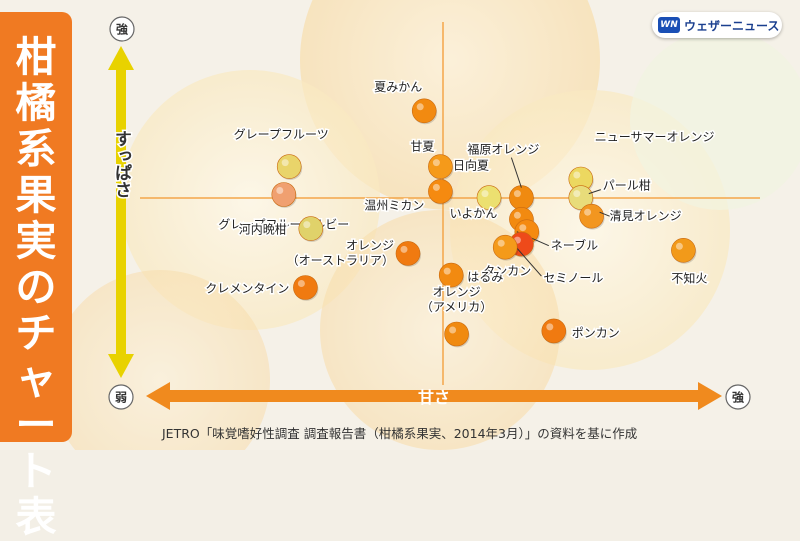  I want to click on fruit-label-line2: （アメリカ）, so click(456, 307).